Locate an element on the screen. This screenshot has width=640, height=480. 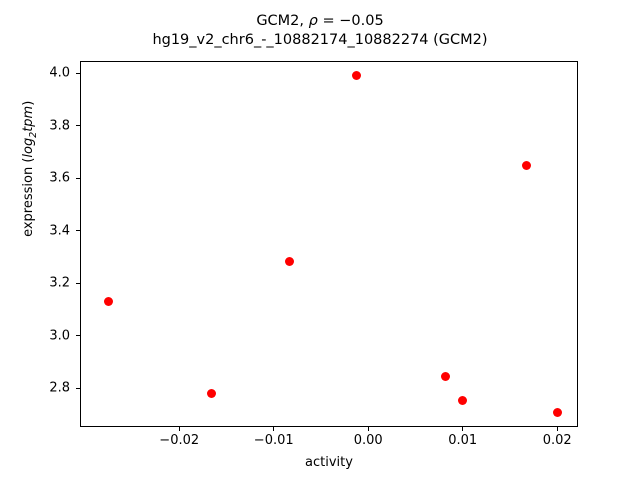
y-axis-tick-label: 4.0 is located at coordinates (59, 73).